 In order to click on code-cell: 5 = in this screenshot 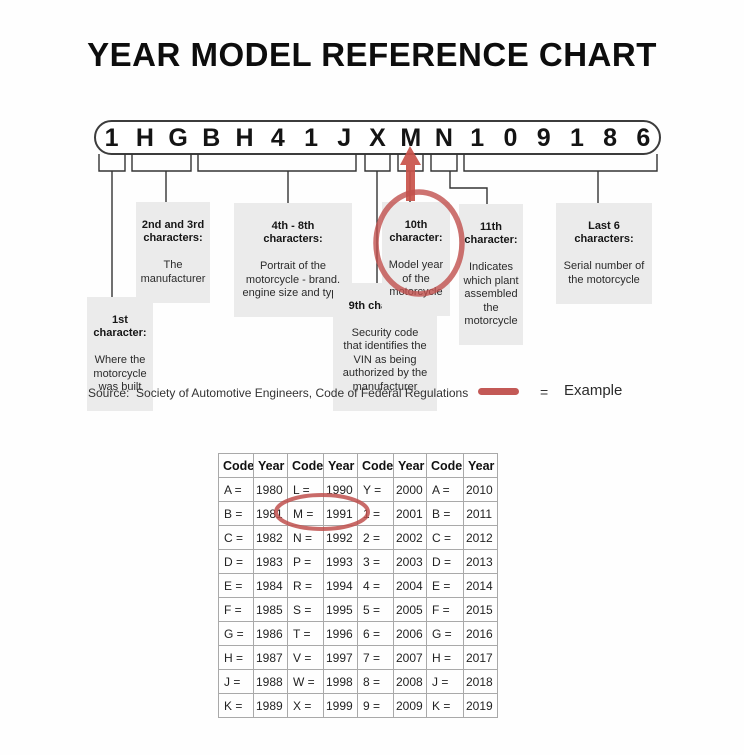, I will do `click(375, 609)`.